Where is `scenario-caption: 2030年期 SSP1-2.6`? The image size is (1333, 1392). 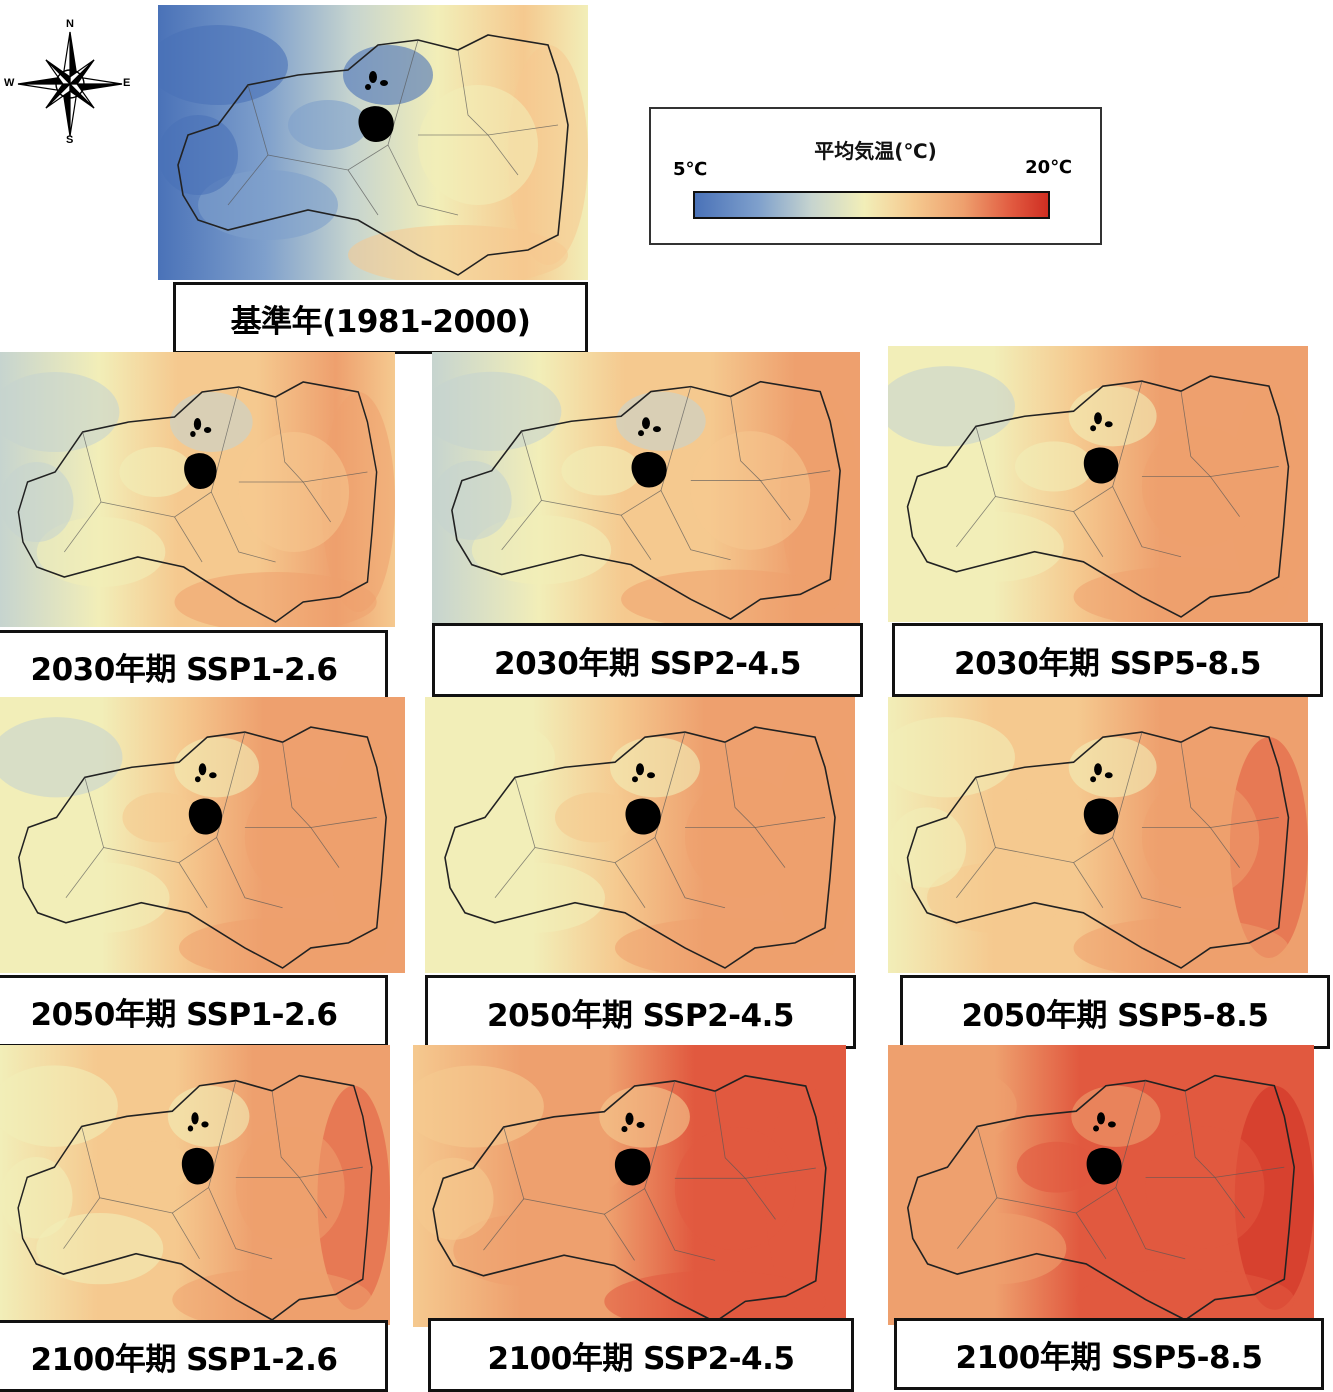
scenario-caption: 2030年期 SSP1-2.6 is located at coordinates (194, 666).